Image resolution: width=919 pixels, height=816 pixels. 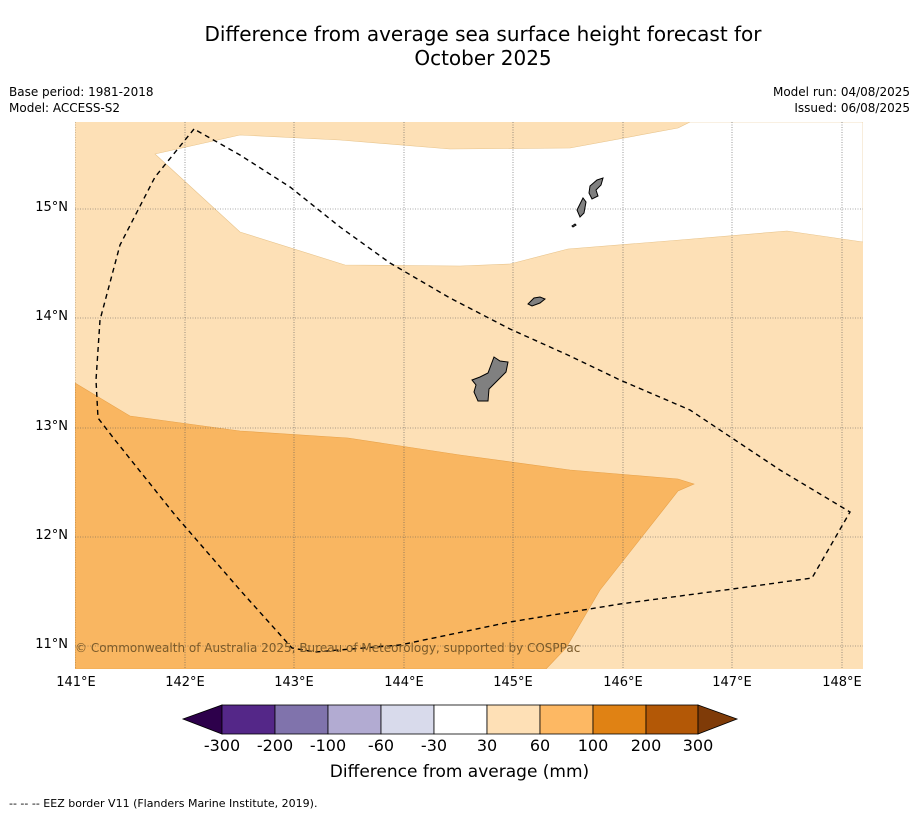 What do you see at coordinates (537, 289) in the screenshot?
I see `islands` at bounding box center [537, 289].